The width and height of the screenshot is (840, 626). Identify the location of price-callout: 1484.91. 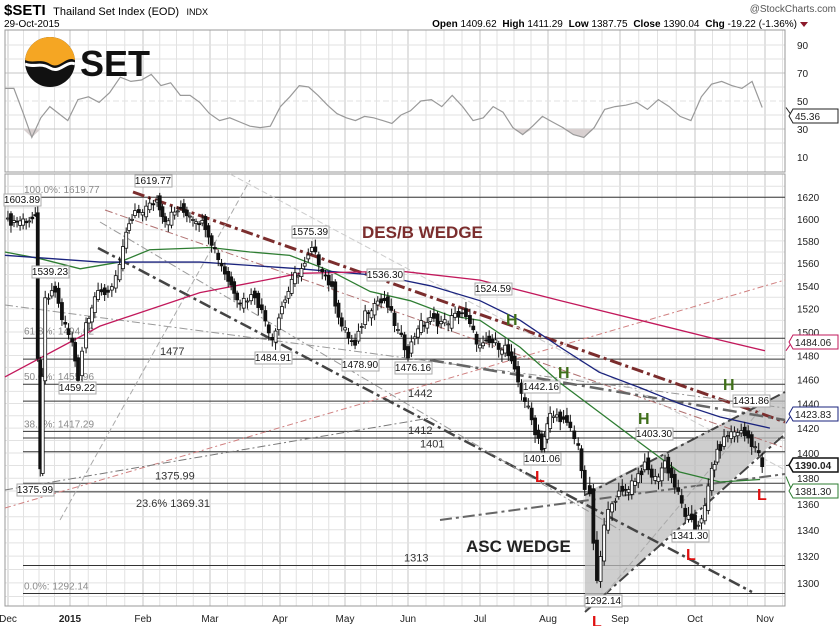
(273, 358).